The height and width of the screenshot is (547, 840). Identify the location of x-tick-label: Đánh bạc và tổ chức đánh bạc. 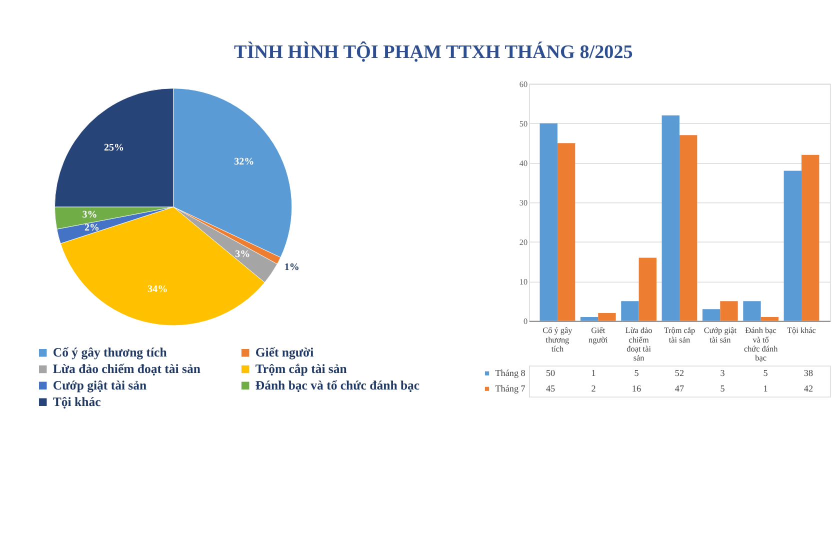
(761, 344).